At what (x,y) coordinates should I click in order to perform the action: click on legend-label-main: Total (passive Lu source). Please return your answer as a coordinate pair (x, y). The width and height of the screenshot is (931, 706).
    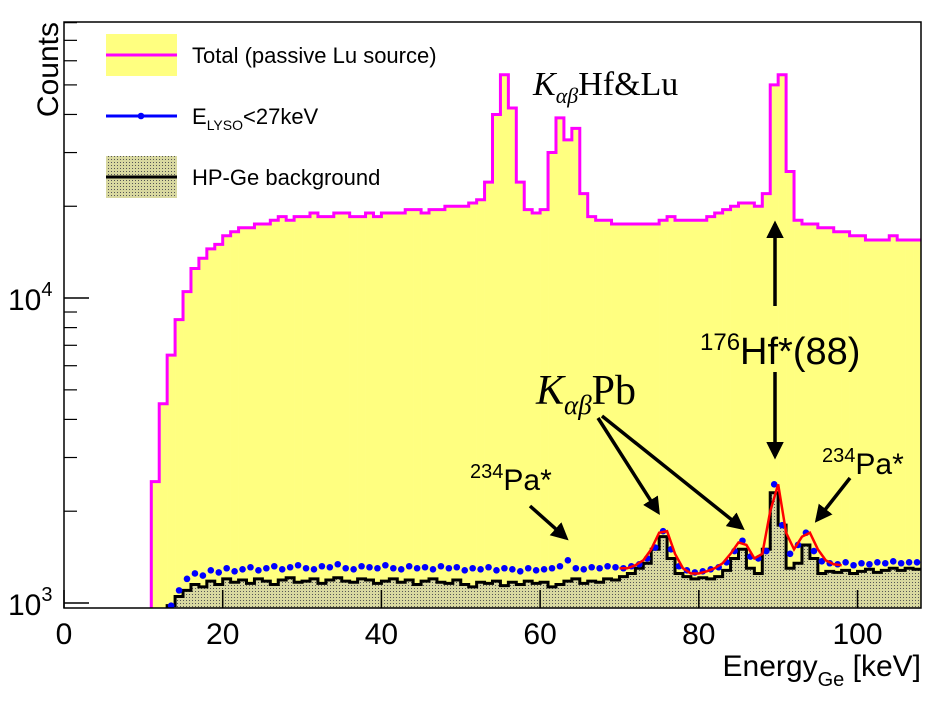
    Looking at the image, I should click on (314, 55).